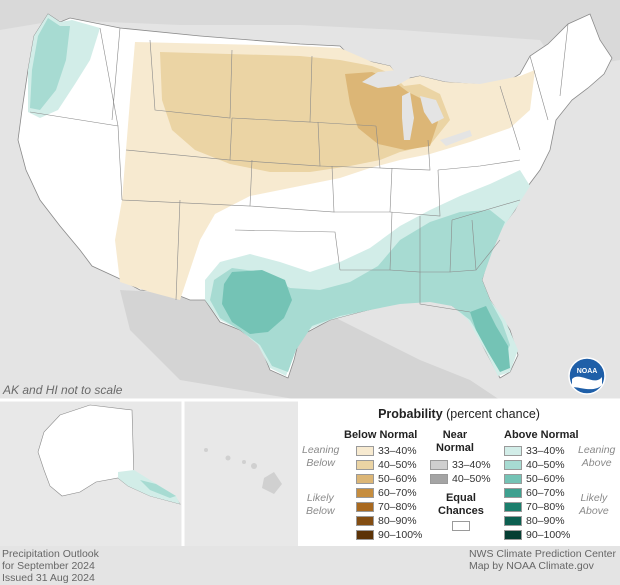  Describe the element at coordinates (320, 498) in the screenshot. I see `likely-below-label-1: Likely` at that location.